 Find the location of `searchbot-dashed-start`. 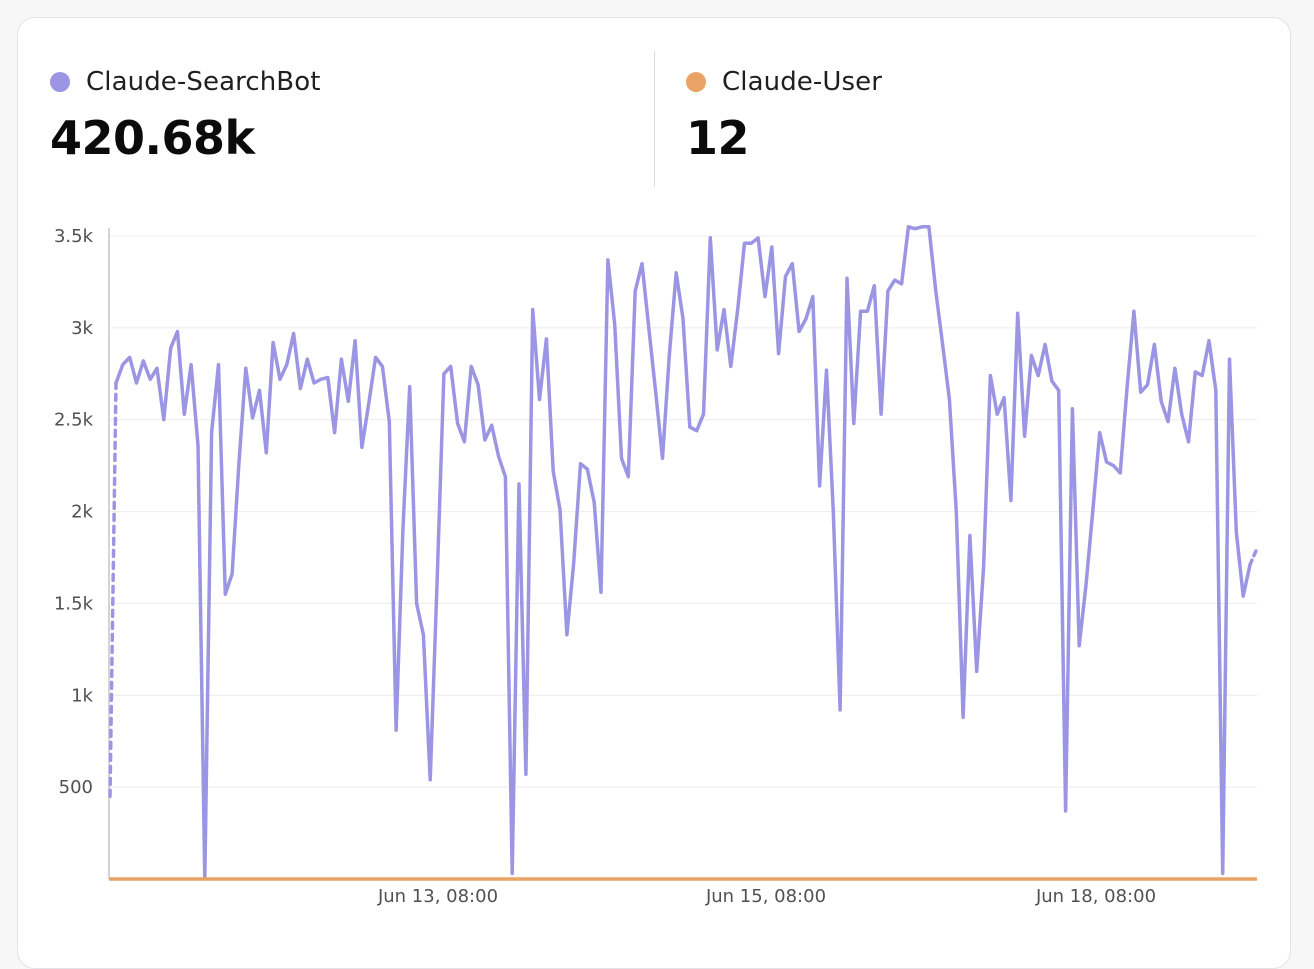

searchbot-dashed-start is located at coordinates (113, 590).